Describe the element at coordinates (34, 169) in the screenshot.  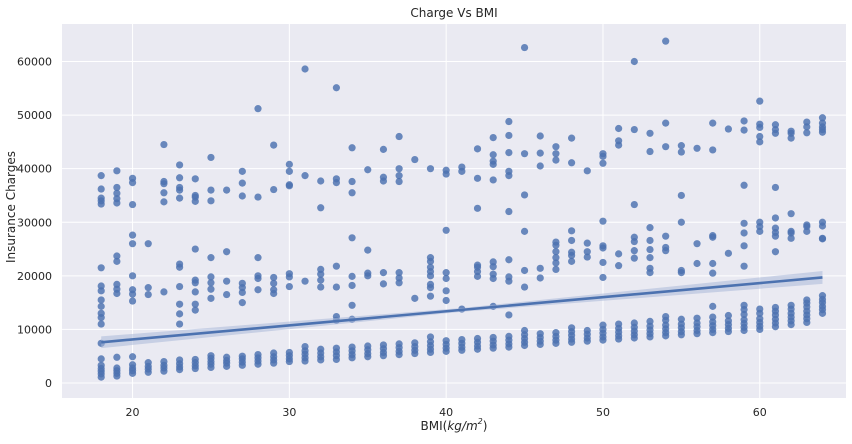
I see `y-tick-label: 40000` at that location.